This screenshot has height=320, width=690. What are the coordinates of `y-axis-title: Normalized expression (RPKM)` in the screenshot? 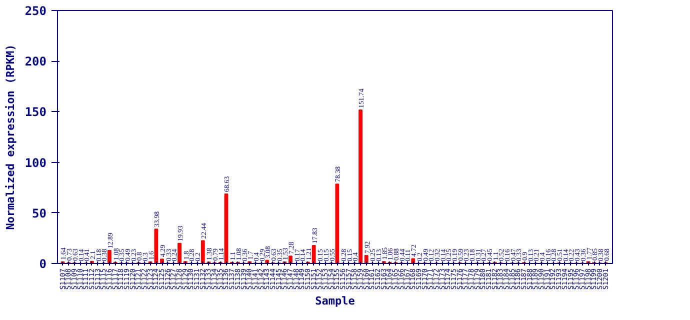 It's located at (10, 137).